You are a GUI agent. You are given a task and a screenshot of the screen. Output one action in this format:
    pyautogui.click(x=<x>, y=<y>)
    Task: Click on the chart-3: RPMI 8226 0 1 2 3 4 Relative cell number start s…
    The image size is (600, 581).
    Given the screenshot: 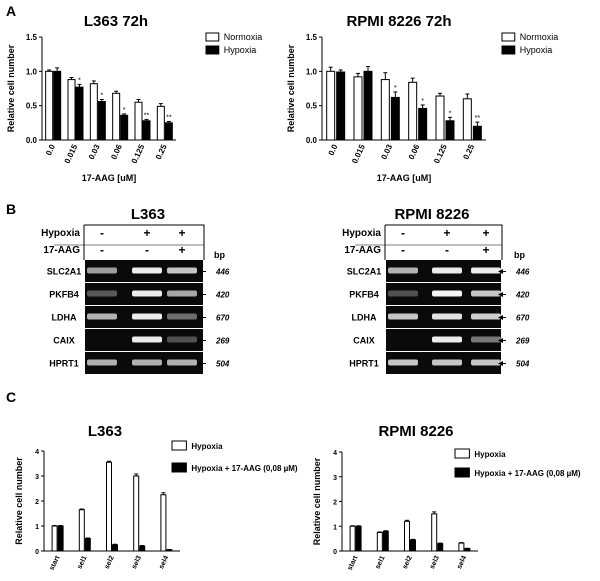 What is the action you would take?
    pyautogui.click(x=446, y=497)
    